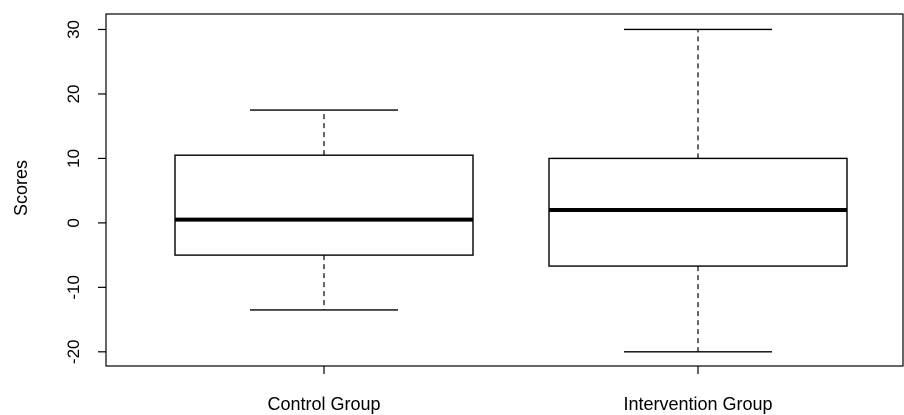  Describe the element at coordinates (73, 29) in the screenshot. I see `y-tick-label: 30` at that location.